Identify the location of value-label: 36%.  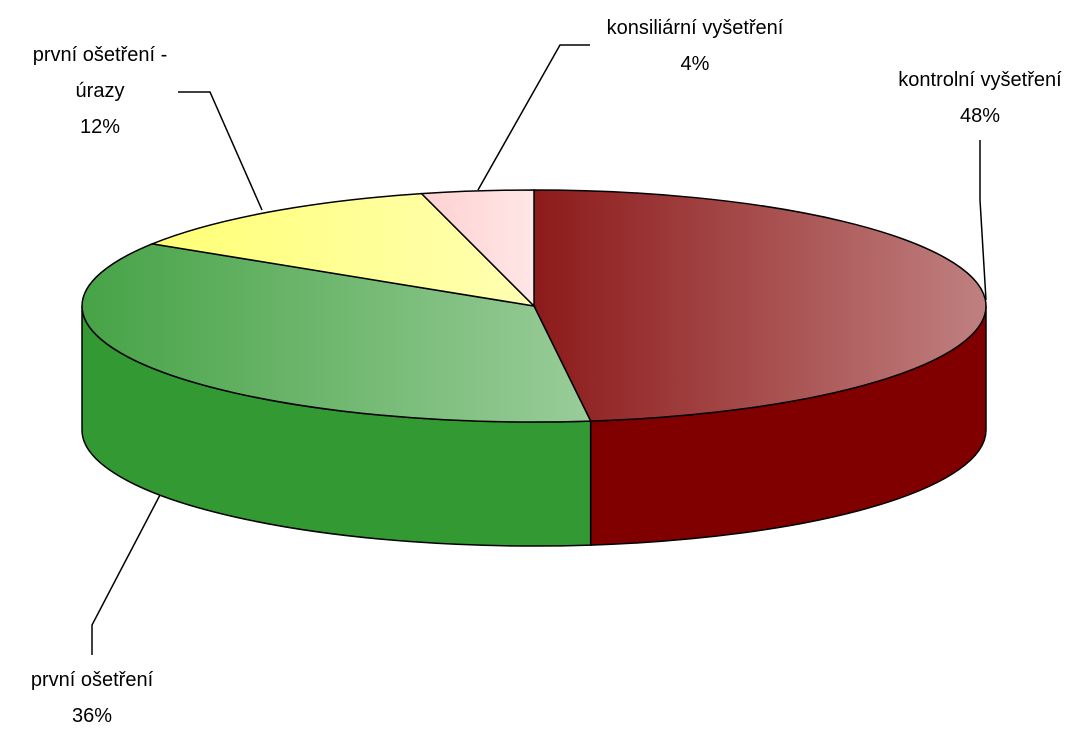
(92, 716).